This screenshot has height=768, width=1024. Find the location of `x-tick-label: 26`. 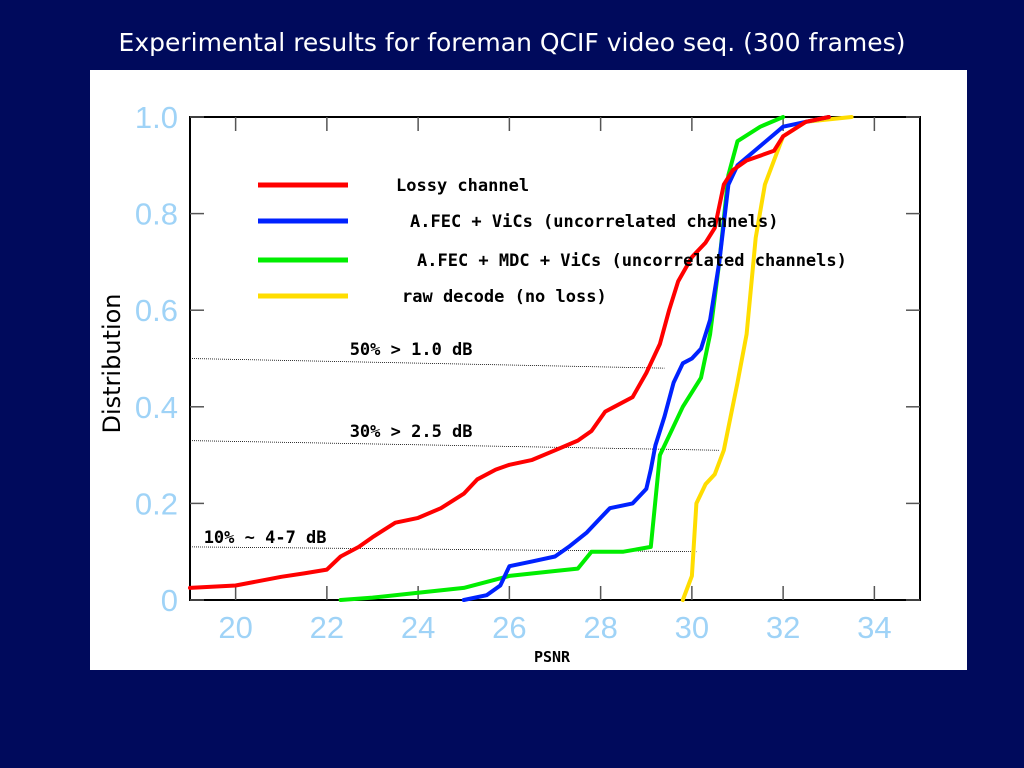

x-tick-label: 26 is located at coordinates (509, 627).